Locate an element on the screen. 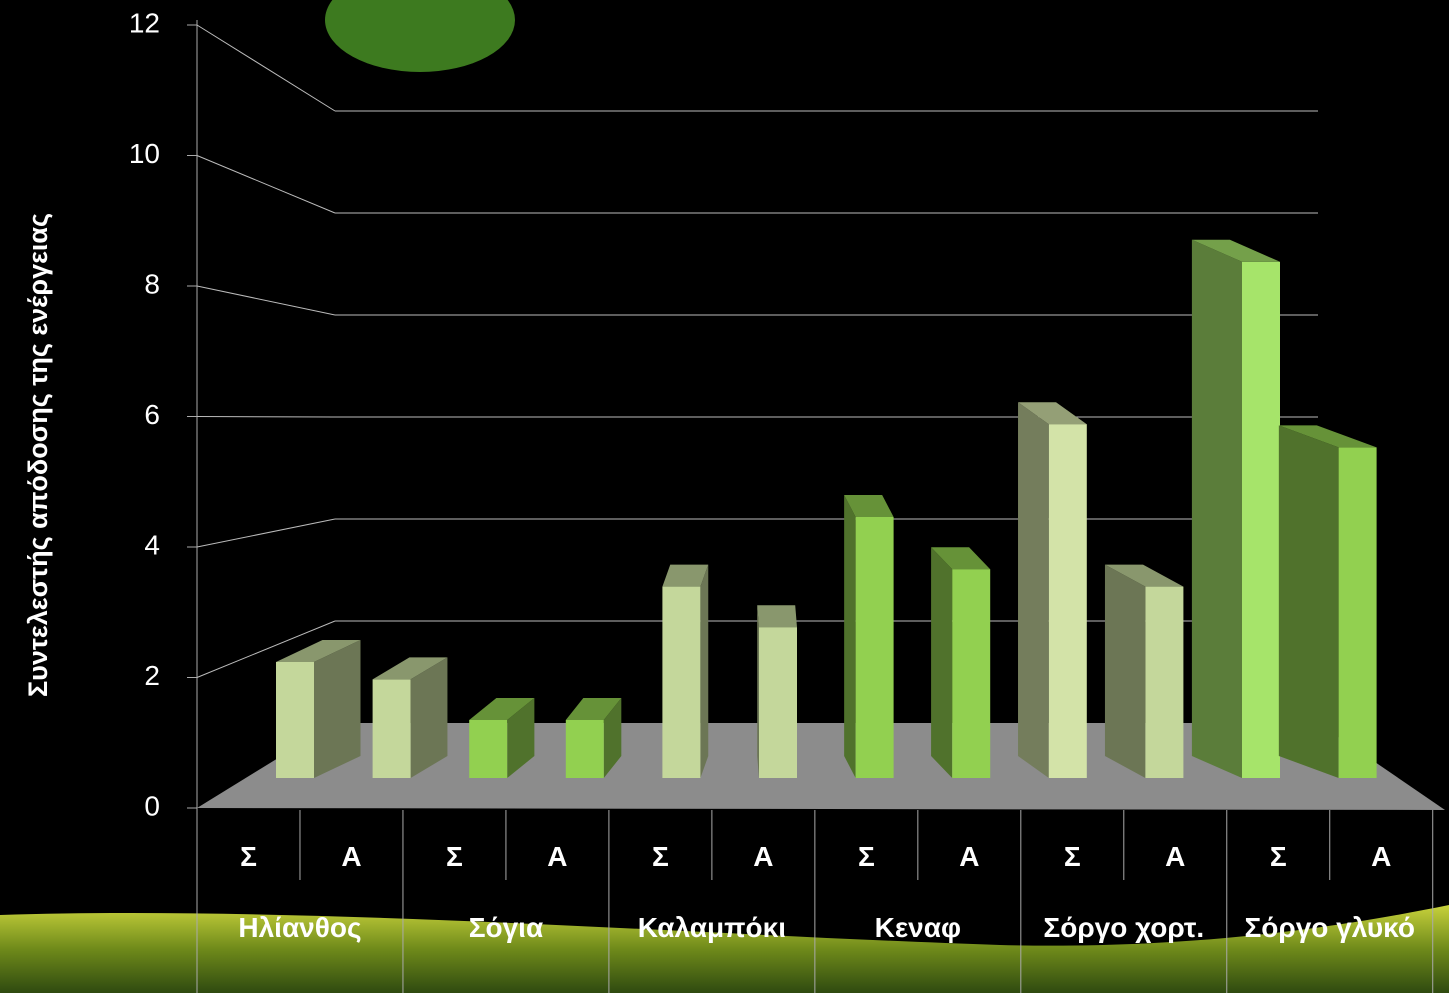 The width and height of the screenshot is (1449, 993). group-label: Κεναφ is located at coordinates (917, 927).